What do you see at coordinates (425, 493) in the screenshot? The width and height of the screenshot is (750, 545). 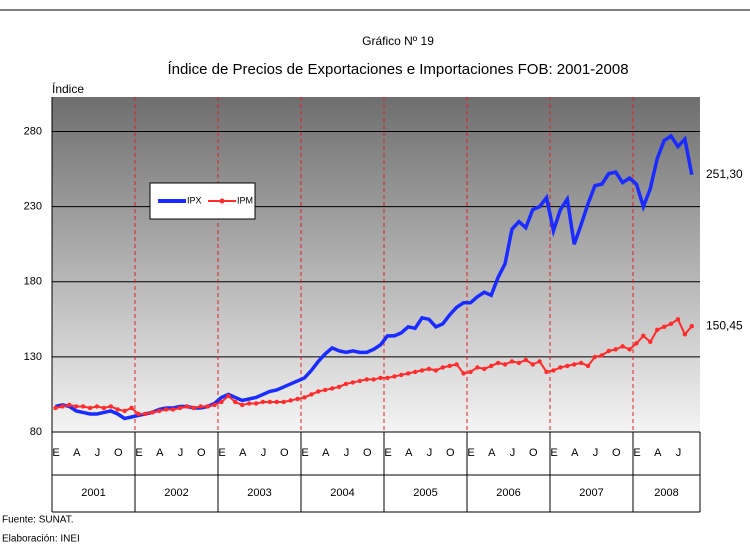 I see `year-label: 2005` at bounding box center [425, 493].